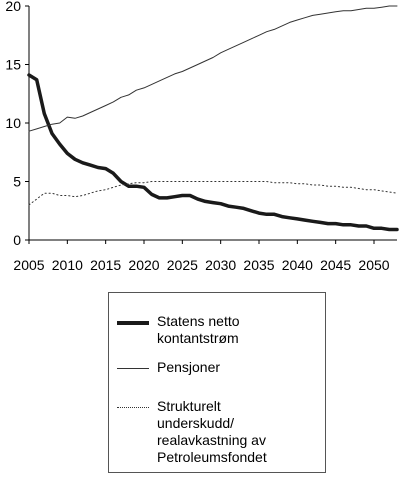 The height and width of the screenshot is (477, 400). Describe the element at coordinates (133, 368) in the screenshot. I see `legend-swatch-thin-line` at that location.